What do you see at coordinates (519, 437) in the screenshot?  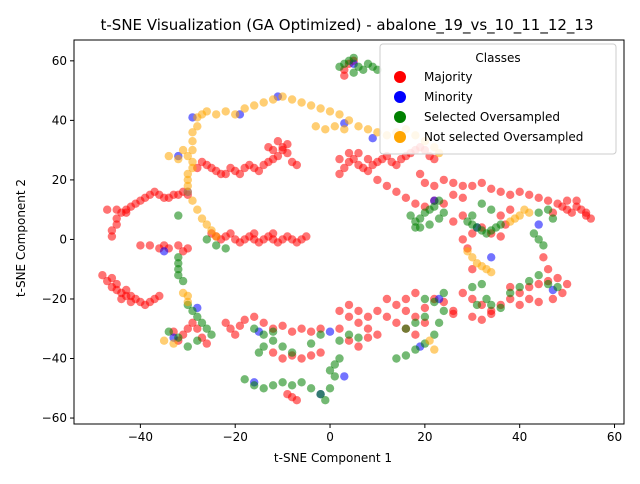 I see `x-tick-label: 40` at bounding box center [519, 437].